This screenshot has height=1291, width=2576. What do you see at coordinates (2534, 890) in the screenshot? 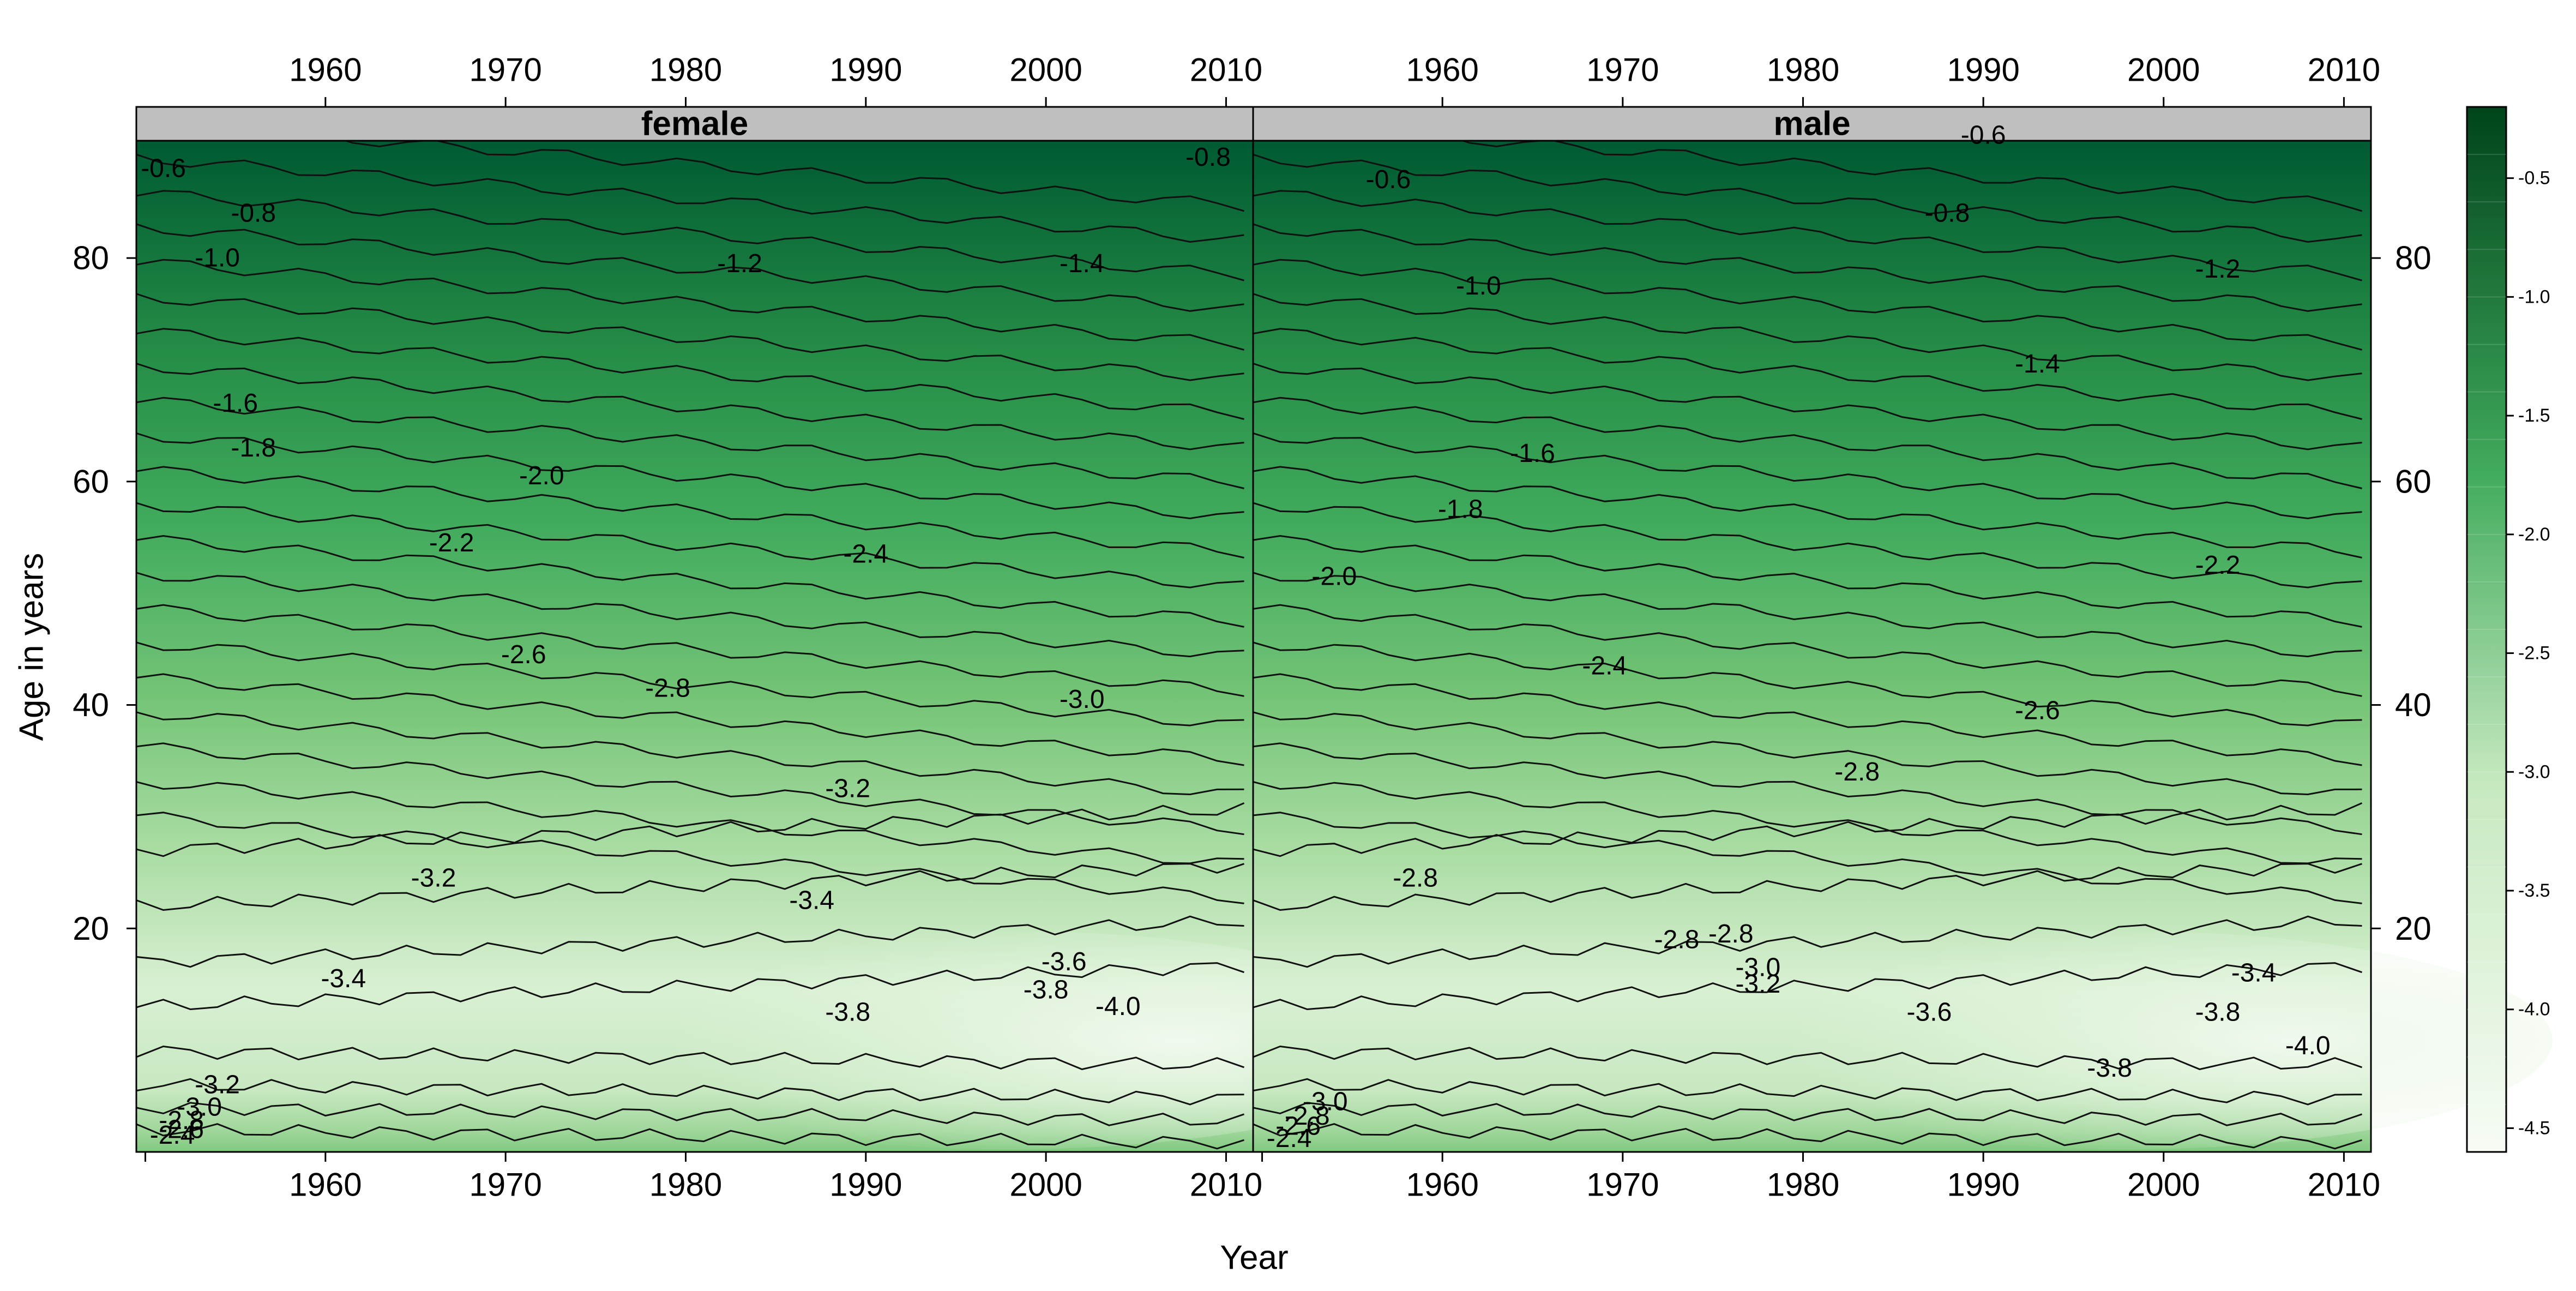
I see `colorbar-tick-label: -3.5` at bounding box center [2534, 890].